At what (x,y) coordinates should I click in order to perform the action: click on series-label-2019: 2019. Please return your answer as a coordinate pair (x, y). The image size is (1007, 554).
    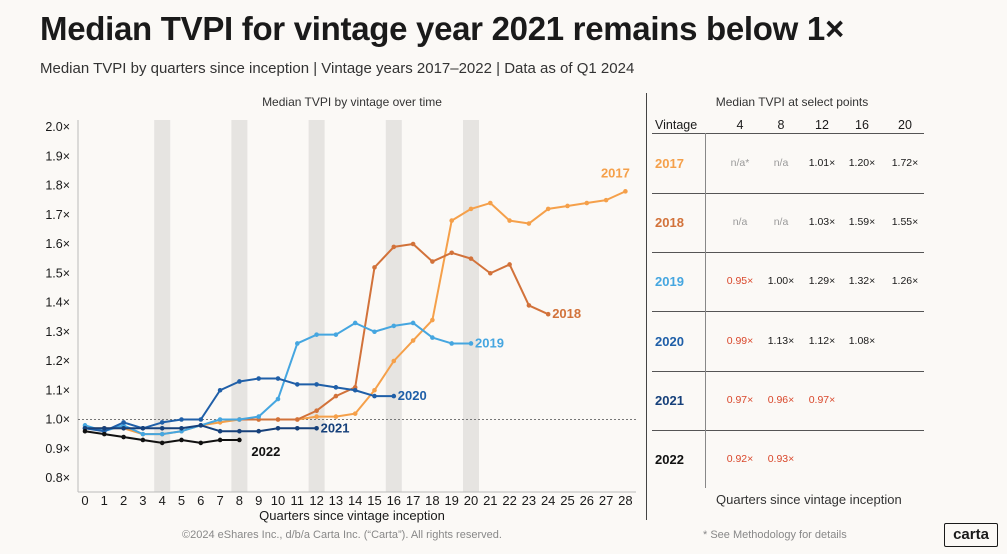
    Looking at the image, I should click on (489, 342).